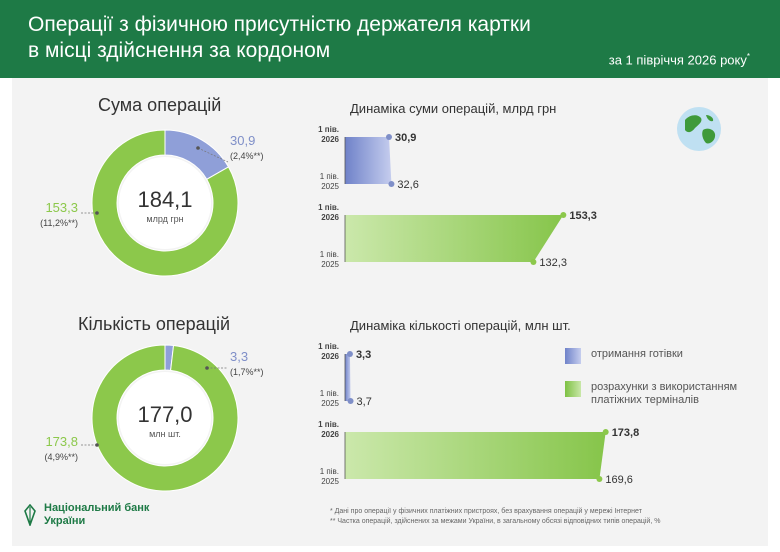 The width and height of the screenshot is (780, 552). Describe the element at coordinates (164, 199) in the screenshot. I see `sum-donut-center-value: 184,1` at that location.